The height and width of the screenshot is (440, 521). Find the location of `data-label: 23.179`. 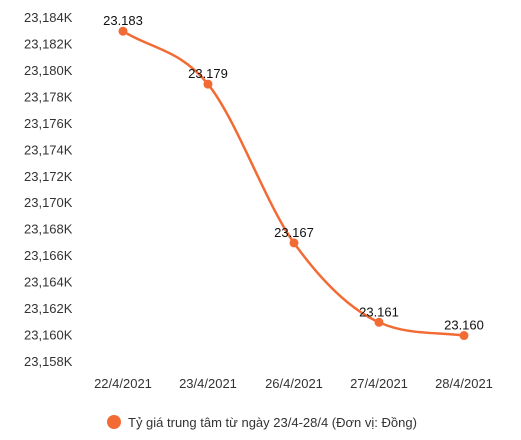

data-label: 23.179 is located at coordinates (208, 73).